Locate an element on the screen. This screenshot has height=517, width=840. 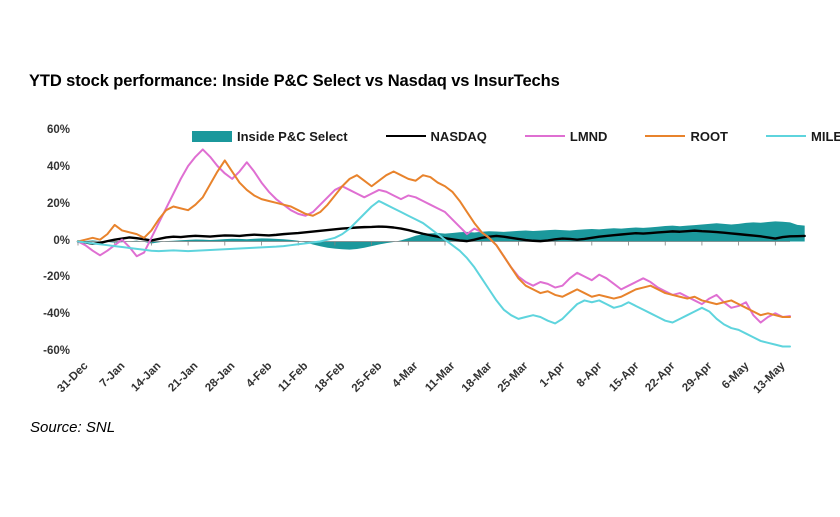
legend-label: LMND is located at coordinates (588, 136).